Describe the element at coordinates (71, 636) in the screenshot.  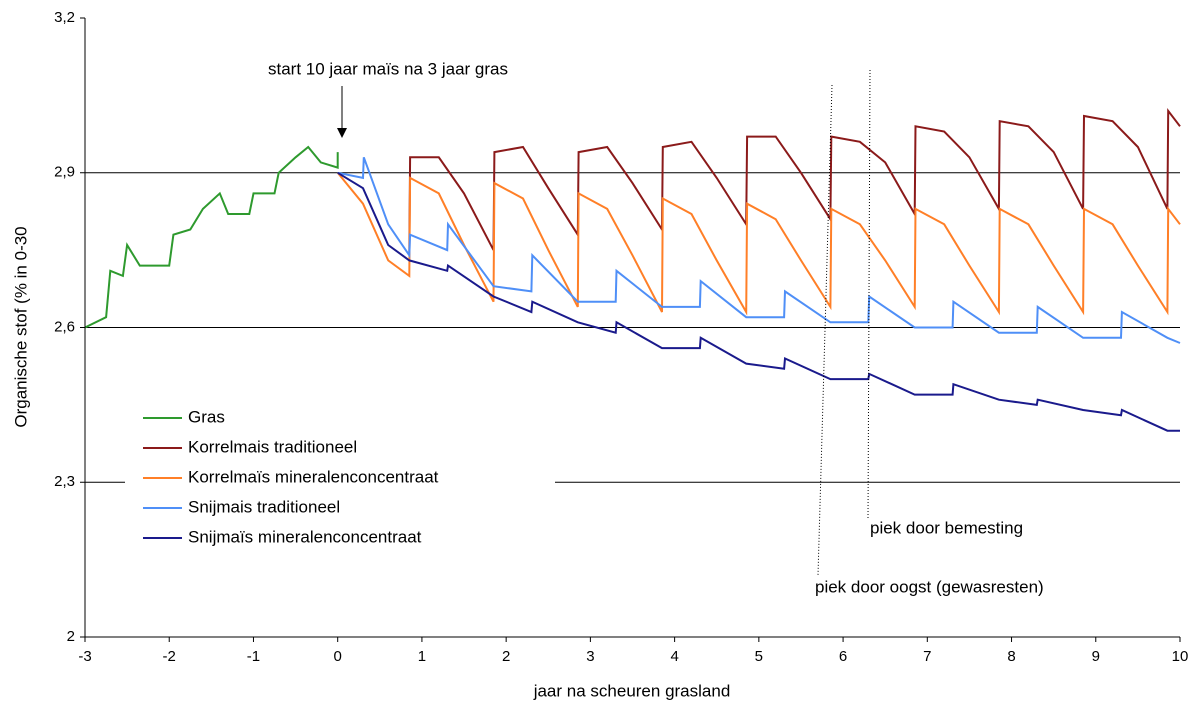
I see `y-tick-label: 2` at that location.